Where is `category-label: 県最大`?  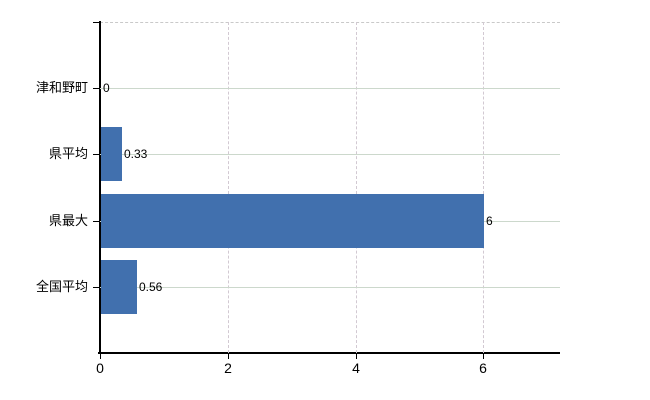 category-label: 県最大 is located at coordinates (68, 220).